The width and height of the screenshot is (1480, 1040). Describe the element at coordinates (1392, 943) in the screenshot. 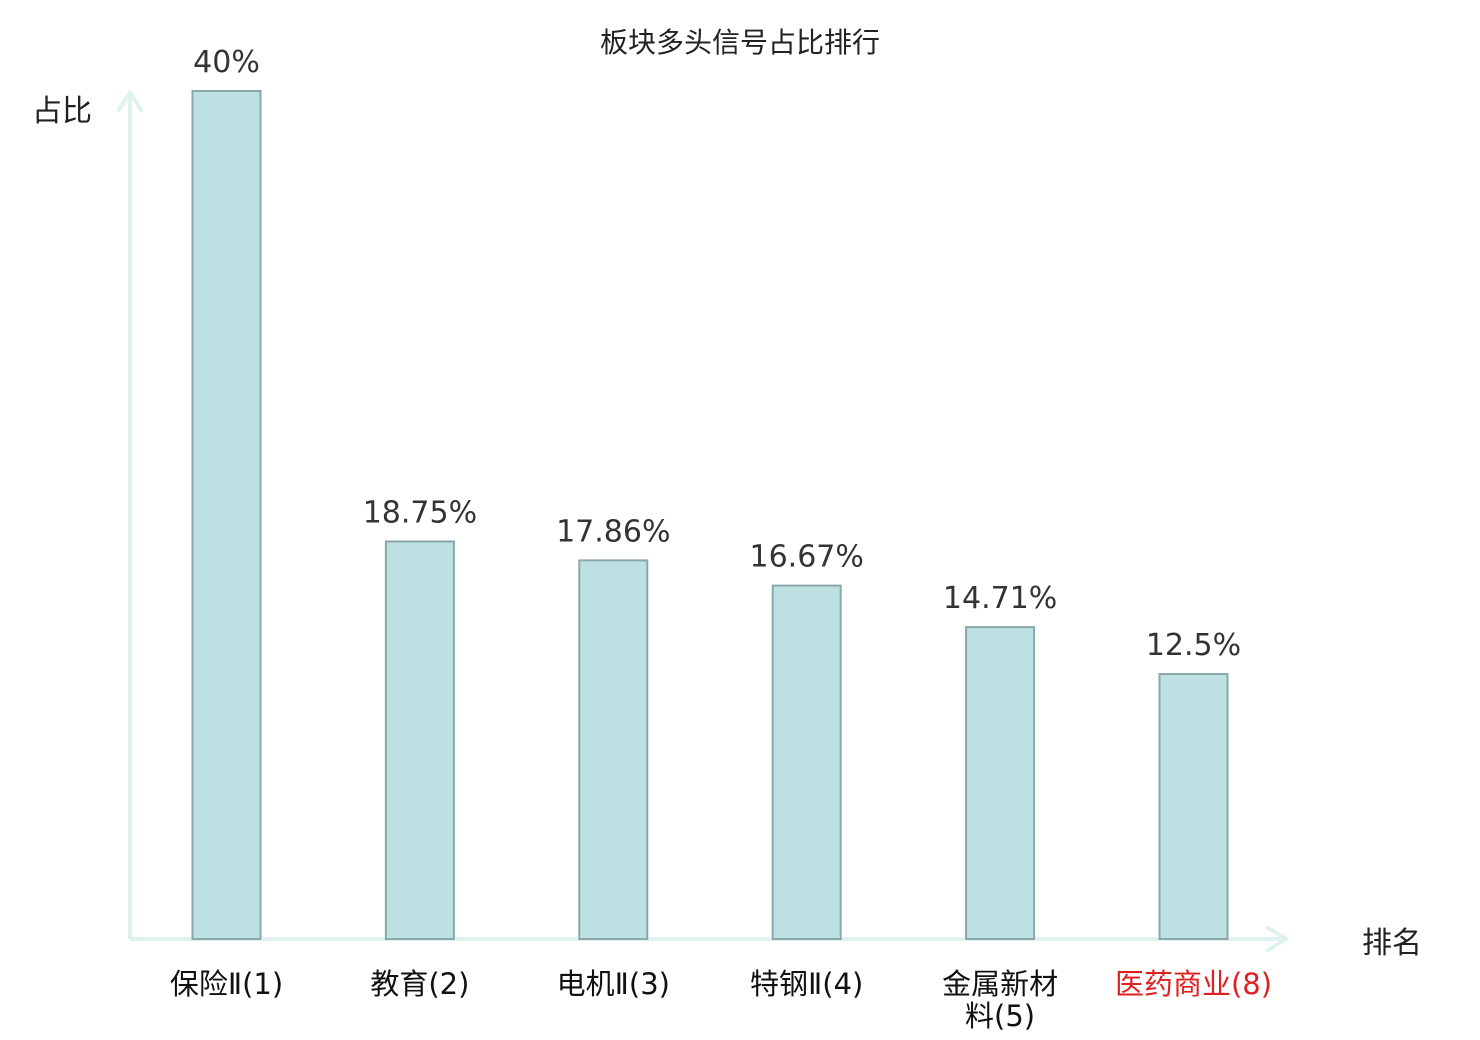

I see `x-axis-title: 排名` at that location.